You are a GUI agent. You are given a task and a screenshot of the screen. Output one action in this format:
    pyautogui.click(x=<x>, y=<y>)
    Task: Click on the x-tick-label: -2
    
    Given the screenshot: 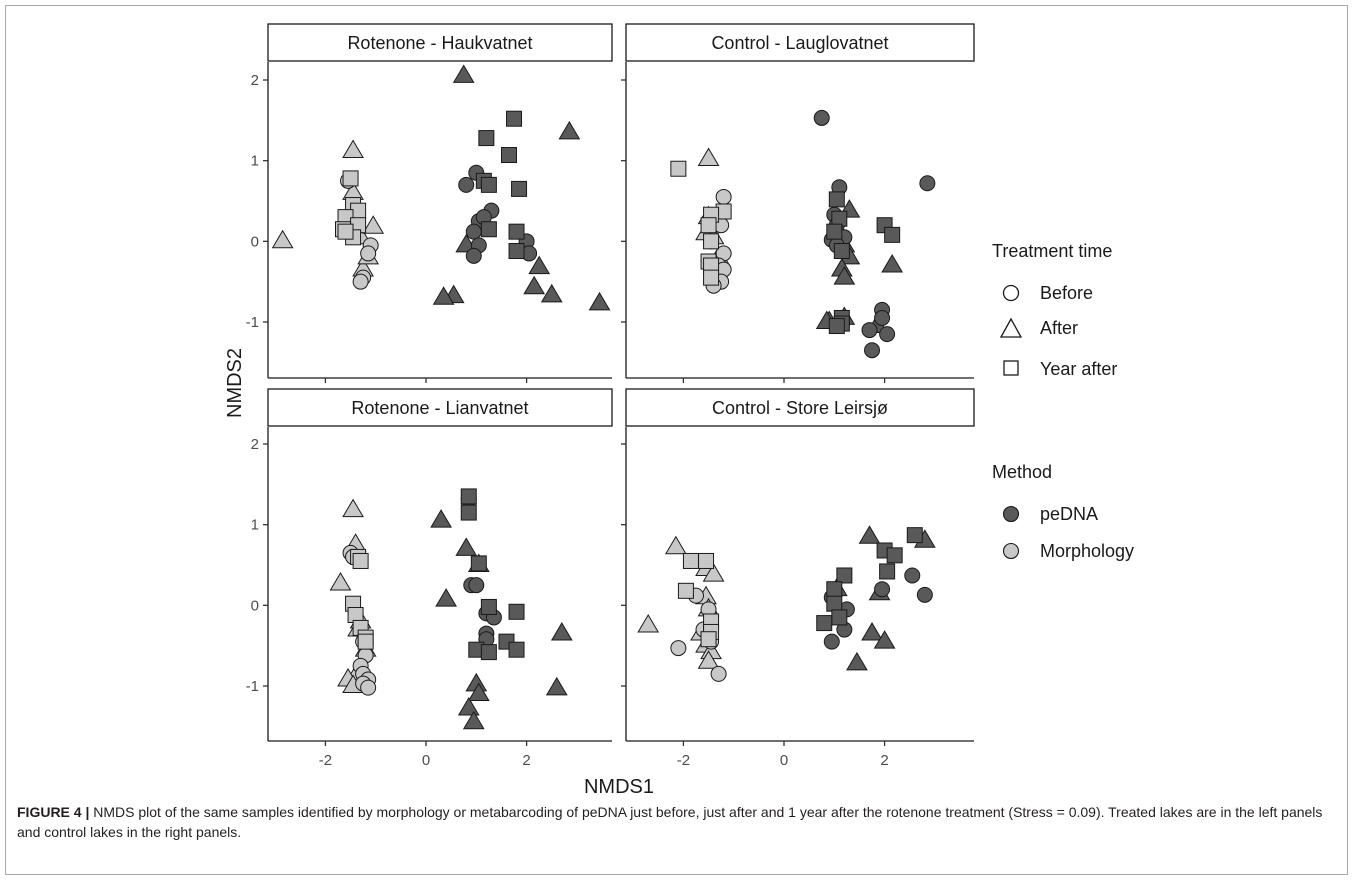 What is the action you would take?
    pyautogui.click(x=325, y=760)
    